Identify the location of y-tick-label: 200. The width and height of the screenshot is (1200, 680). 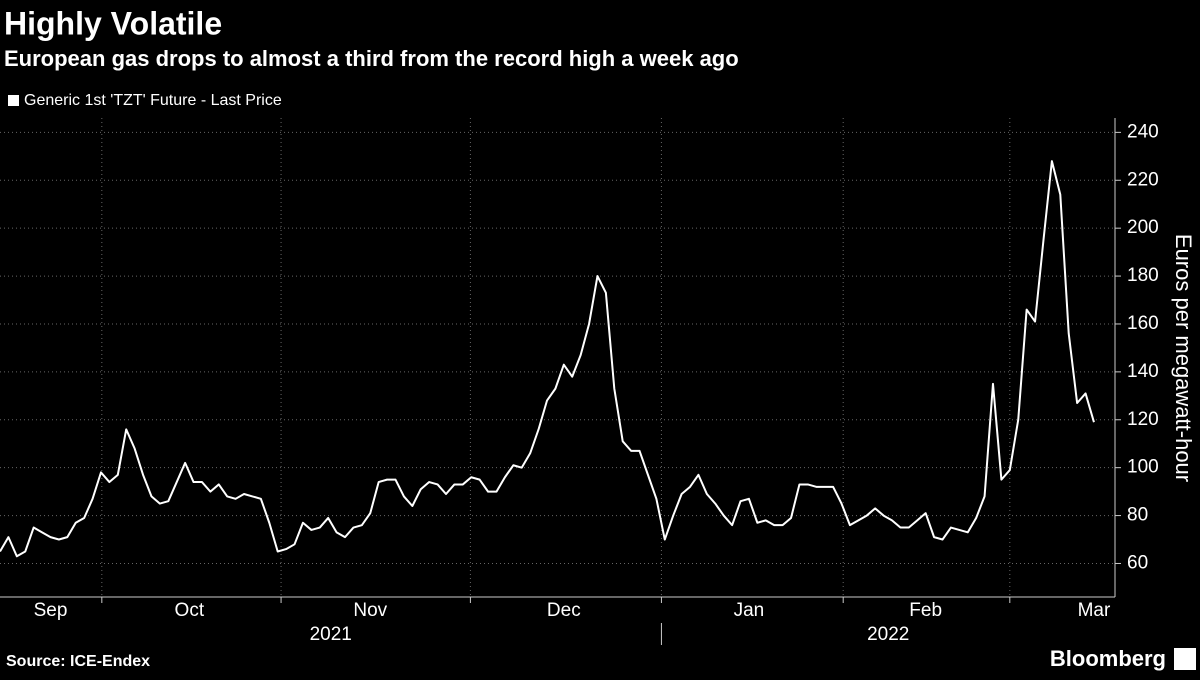
(1143, 227).